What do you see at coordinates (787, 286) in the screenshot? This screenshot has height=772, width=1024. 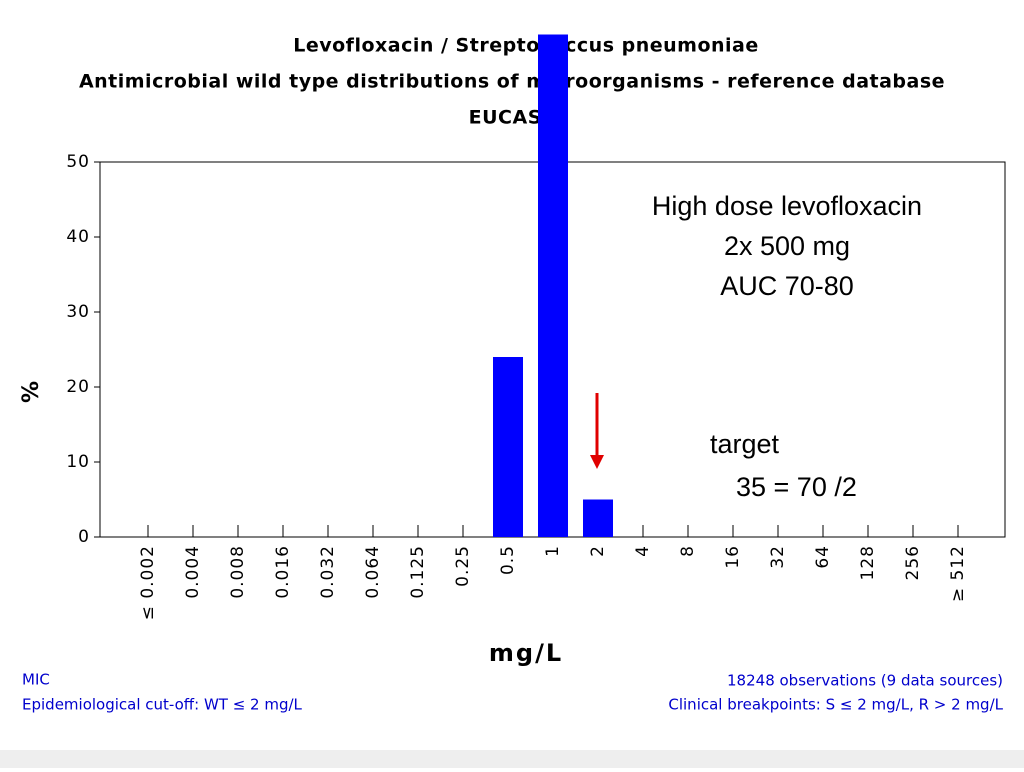 I see `annotation: AUC 70-80` at bounding box center [787, 286].